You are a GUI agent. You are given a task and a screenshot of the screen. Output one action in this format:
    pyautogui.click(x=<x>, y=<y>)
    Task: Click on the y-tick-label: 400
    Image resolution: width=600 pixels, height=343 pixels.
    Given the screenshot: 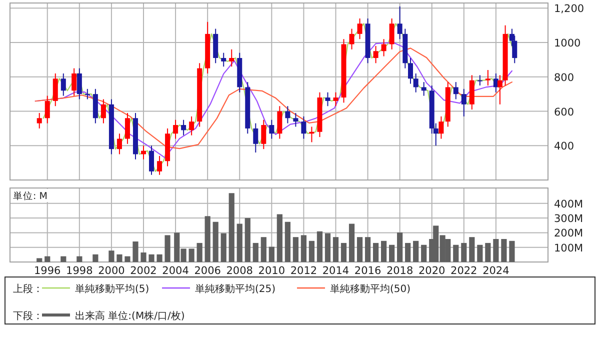 What is the action you would take?
    pyautogui.click(x=564, y=146)
    